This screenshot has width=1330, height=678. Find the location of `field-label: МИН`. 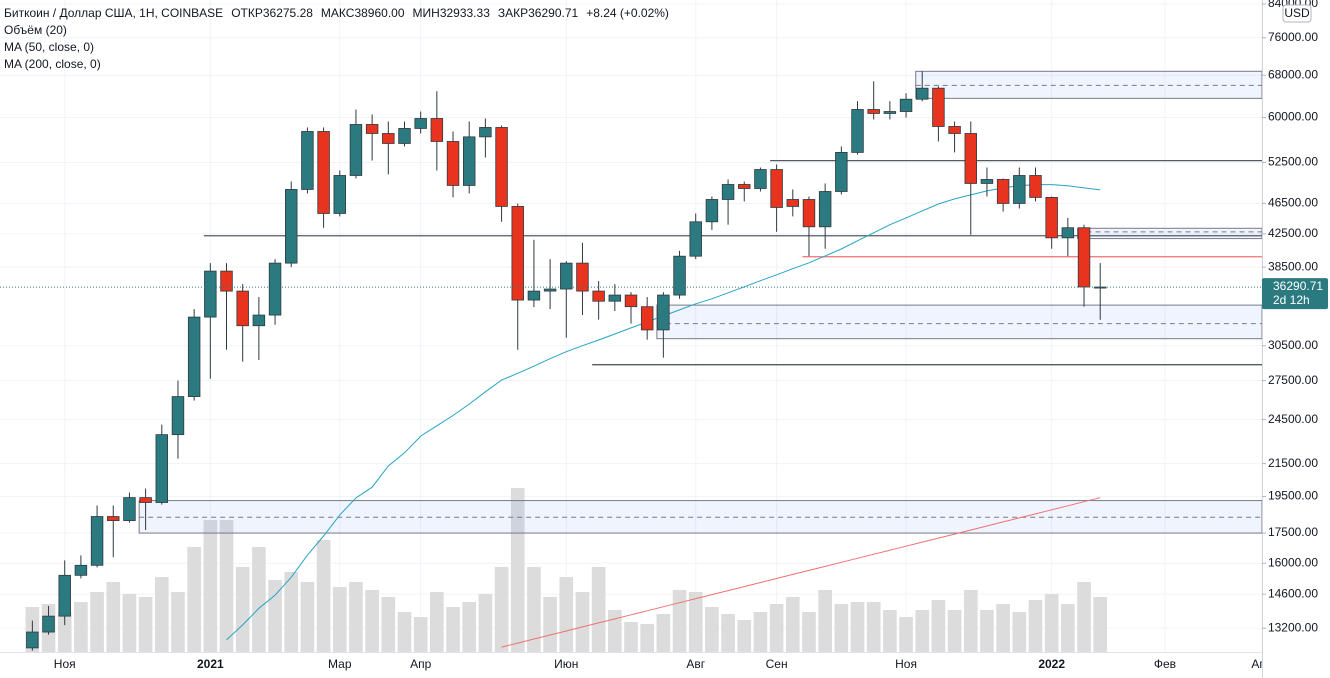

field-label: МИН is located at coordinates (426, 13).